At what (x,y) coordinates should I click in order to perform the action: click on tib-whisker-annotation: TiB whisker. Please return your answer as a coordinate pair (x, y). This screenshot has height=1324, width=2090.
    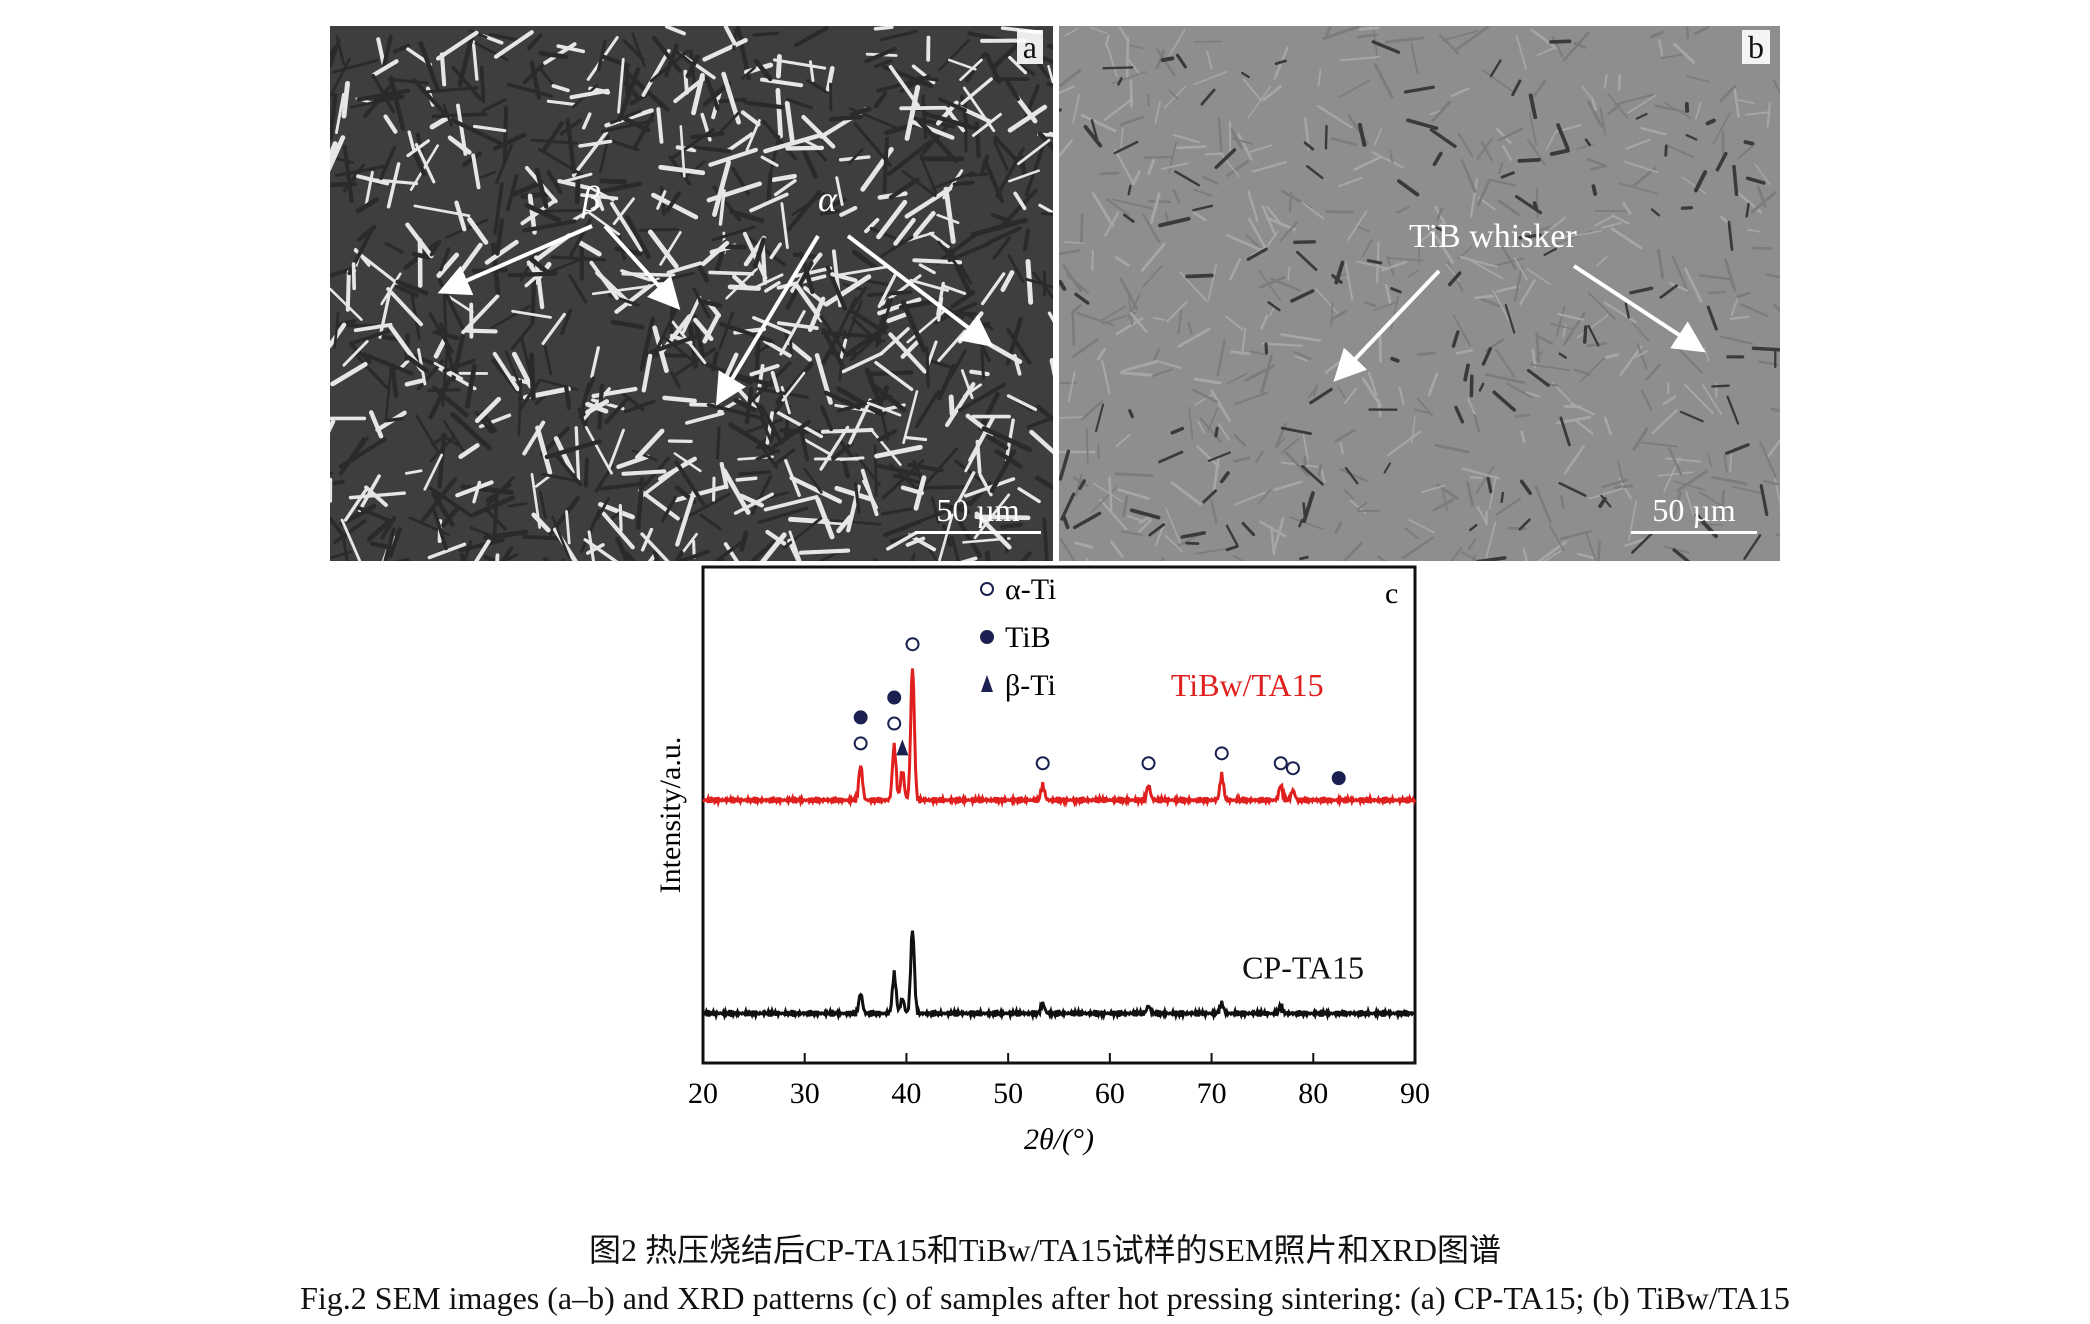
    Looking at the image, I should click on (1493, 236).